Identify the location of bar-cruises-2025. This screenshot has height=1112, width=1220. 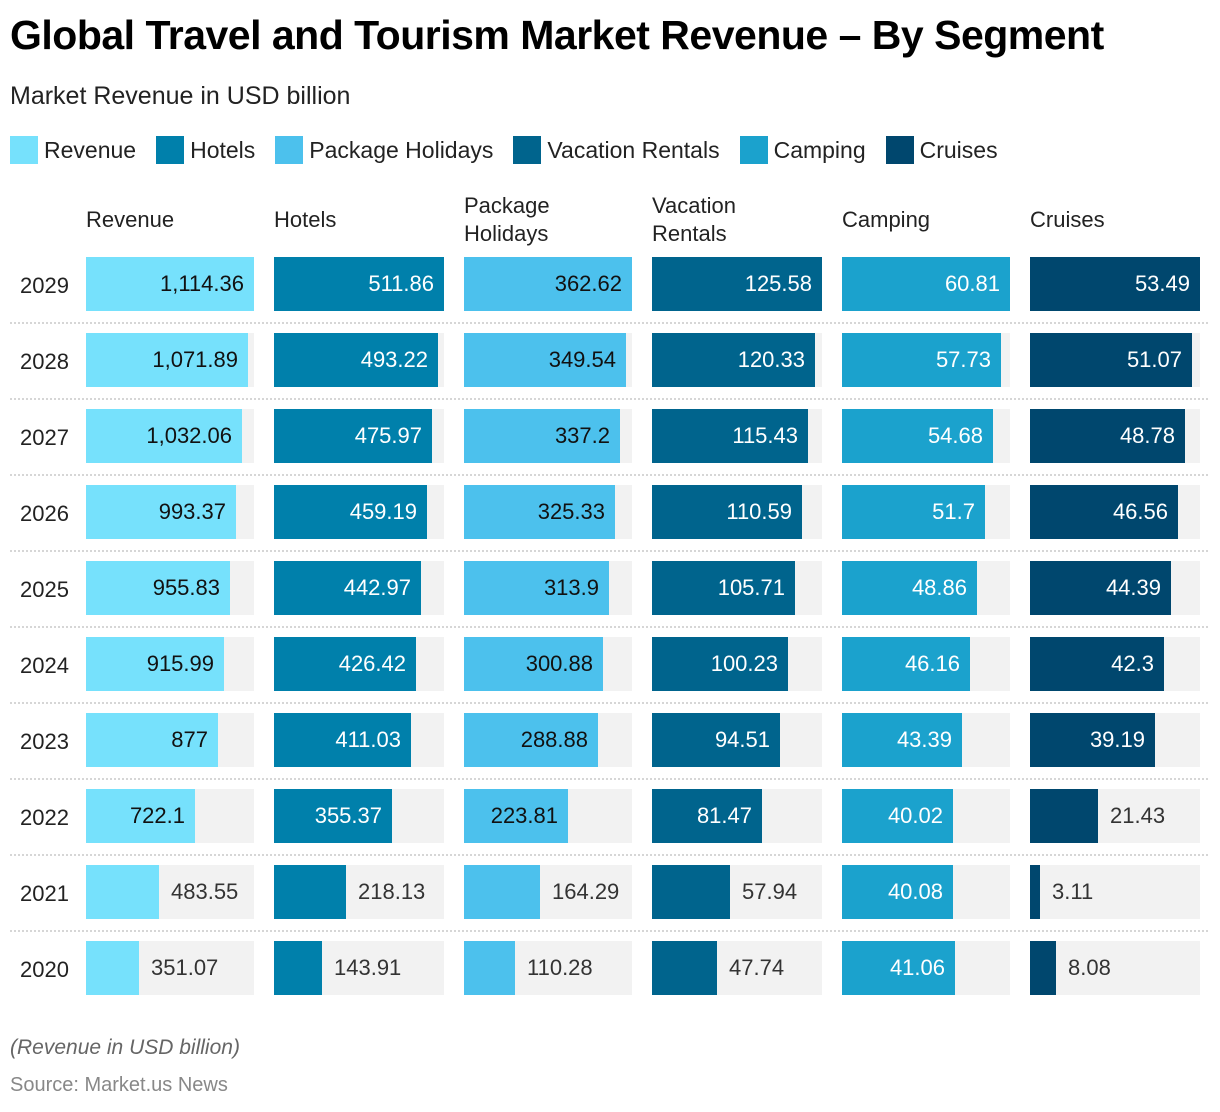
(1100, 588).